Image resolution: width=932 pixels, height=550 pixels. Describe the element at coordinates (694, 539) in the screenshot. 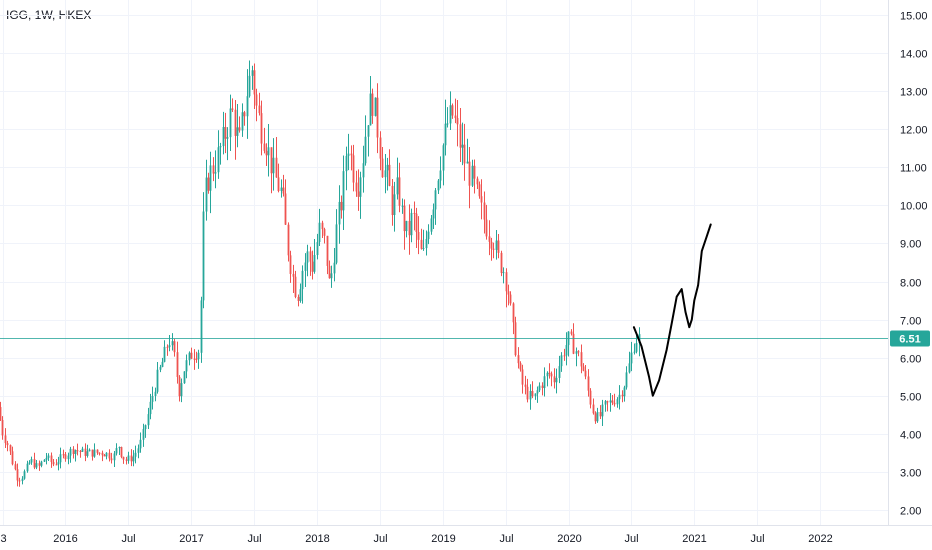

I see `time-tick-label: 2021` at that location.